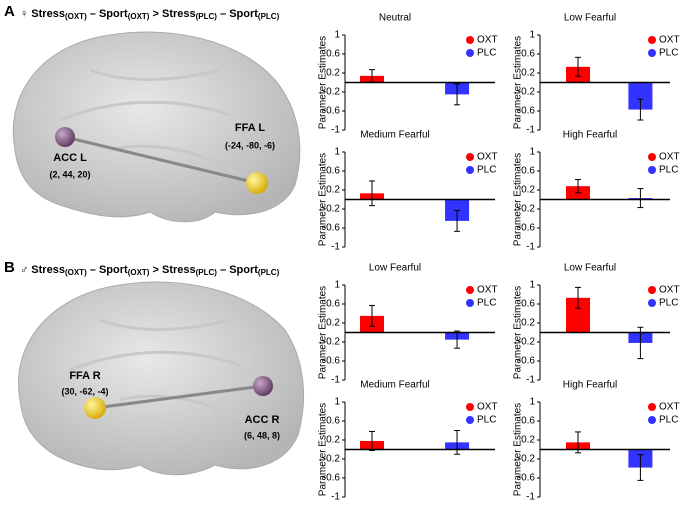  What do you see at coordinates (42, 14) in the screenshot?
I see `heading-part: ♀ Stress` at bounding box center [42, 14].